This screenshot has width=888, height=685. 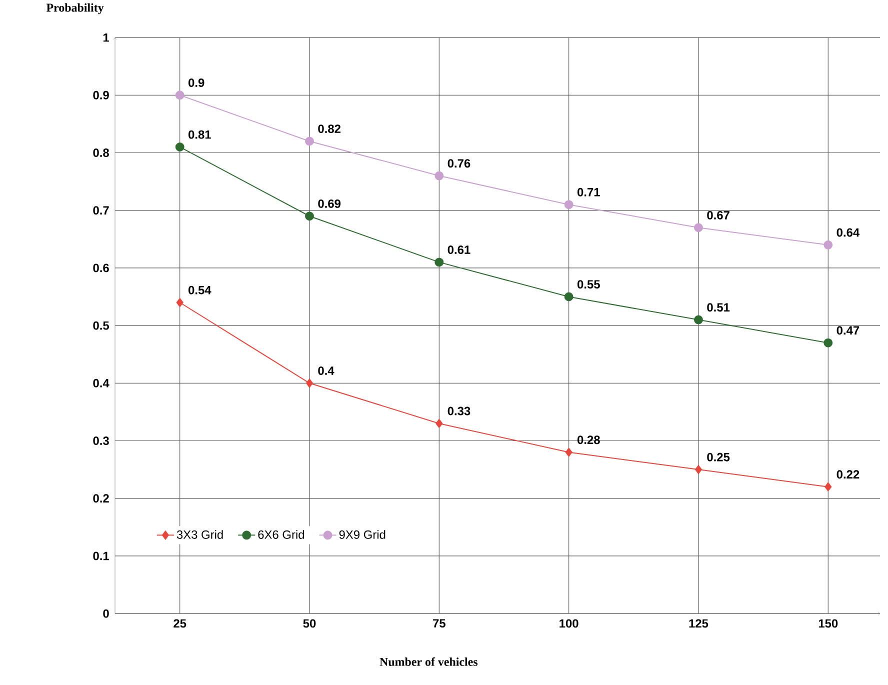 What do you see at coordinates (588, 192) in the screenshot?
I see `data-label: 0.71` at bounding box center [588, 192].